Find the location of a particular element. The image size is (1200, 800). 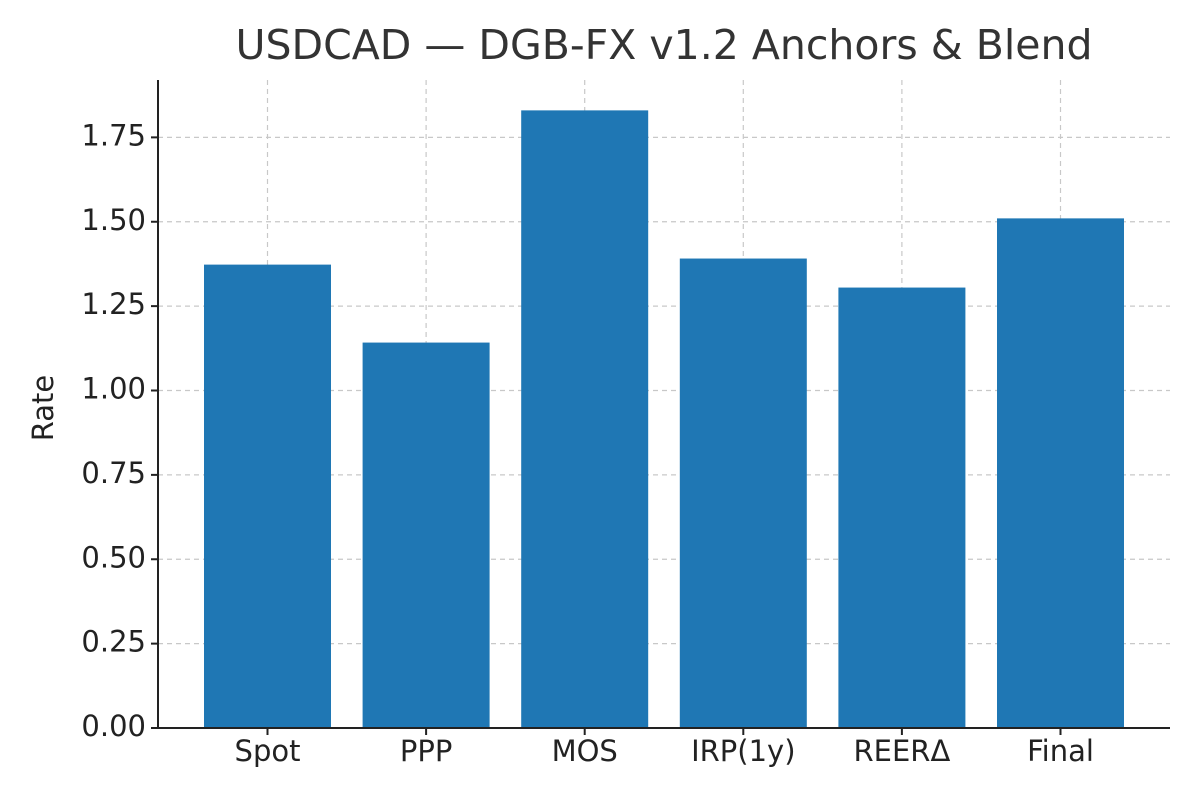

y-tick-label: 0.25 is located at coordinates (113, 642).